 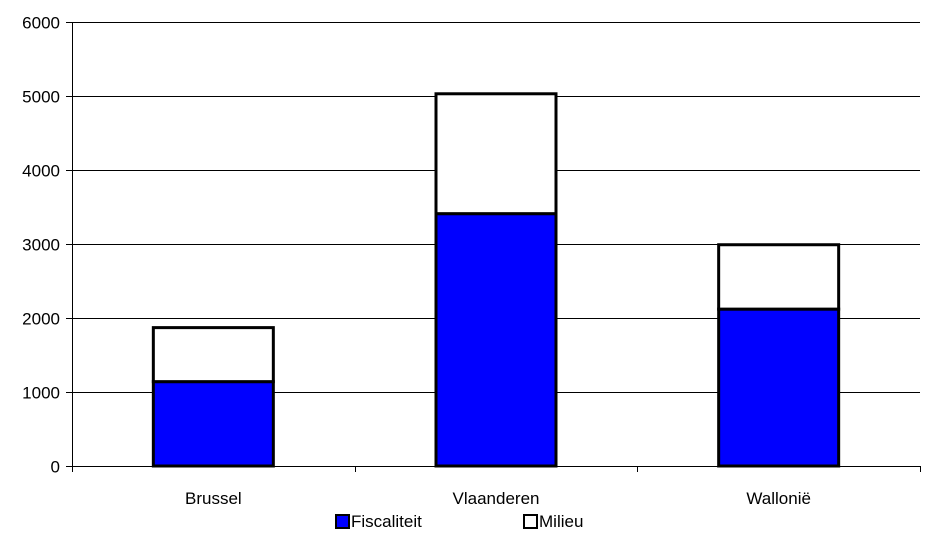 I want to click on x-category-label: Brussel, so click(x=213, y=498).